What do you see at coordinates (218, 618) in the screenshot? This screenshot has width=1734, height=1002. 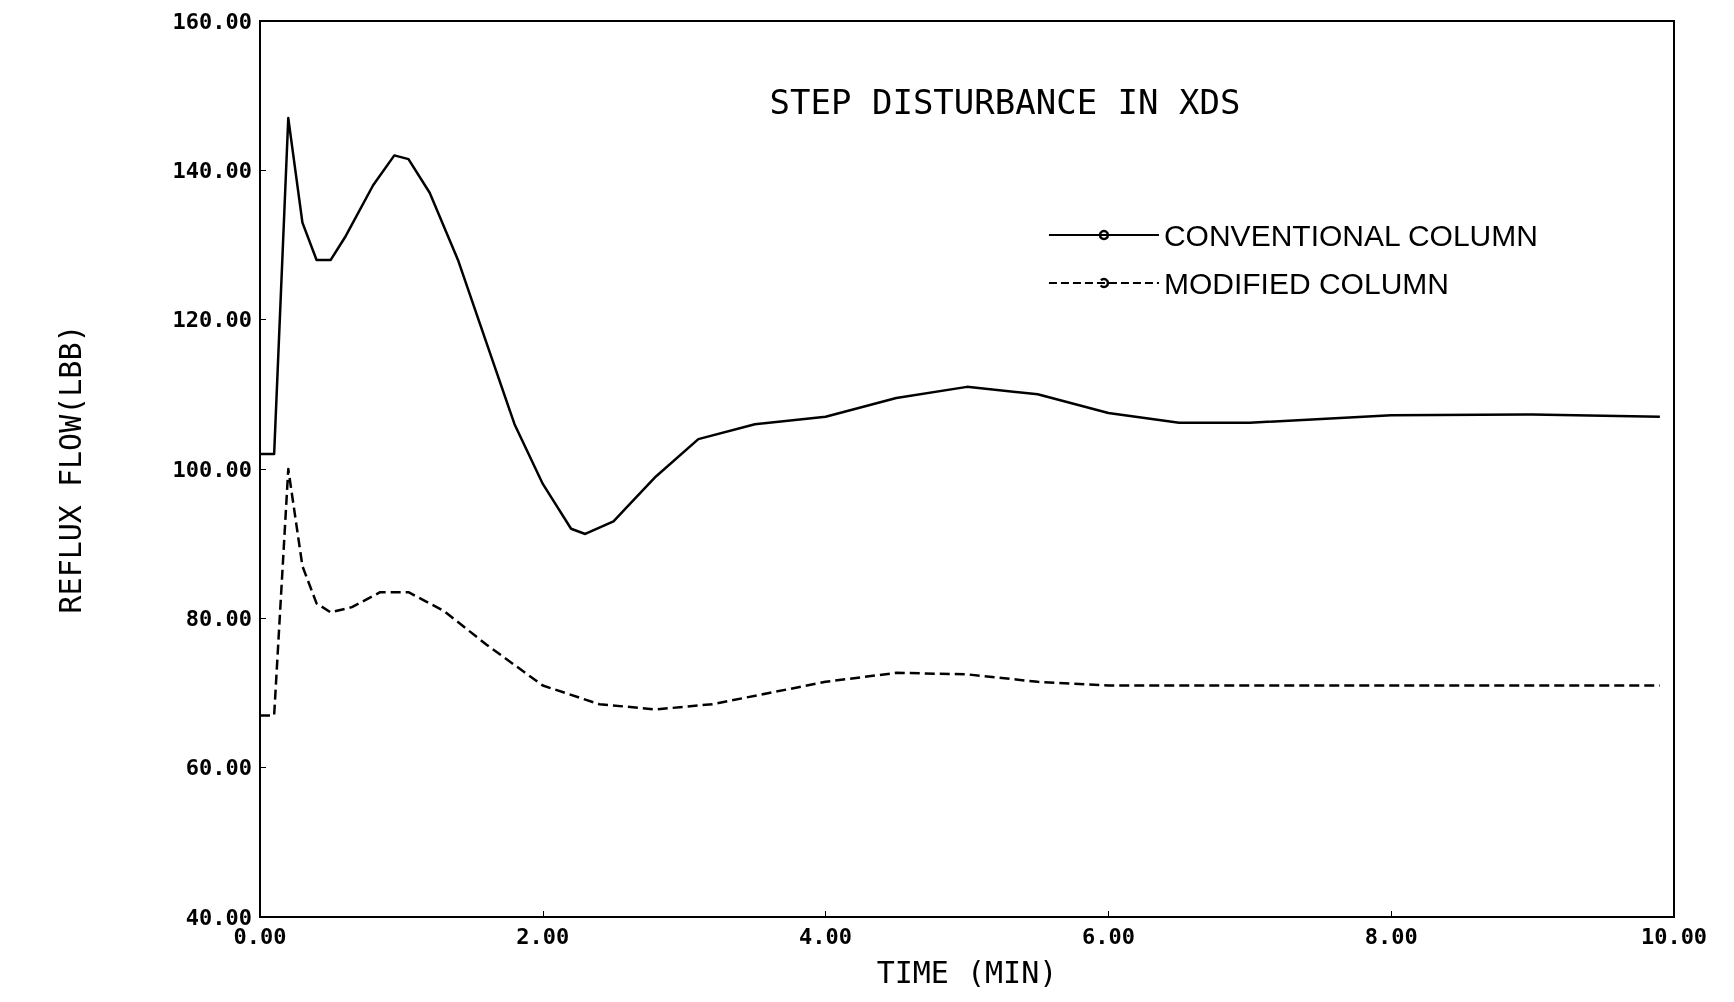 I see `y-tick-label: 80.00` at bounding box center [218, 618].